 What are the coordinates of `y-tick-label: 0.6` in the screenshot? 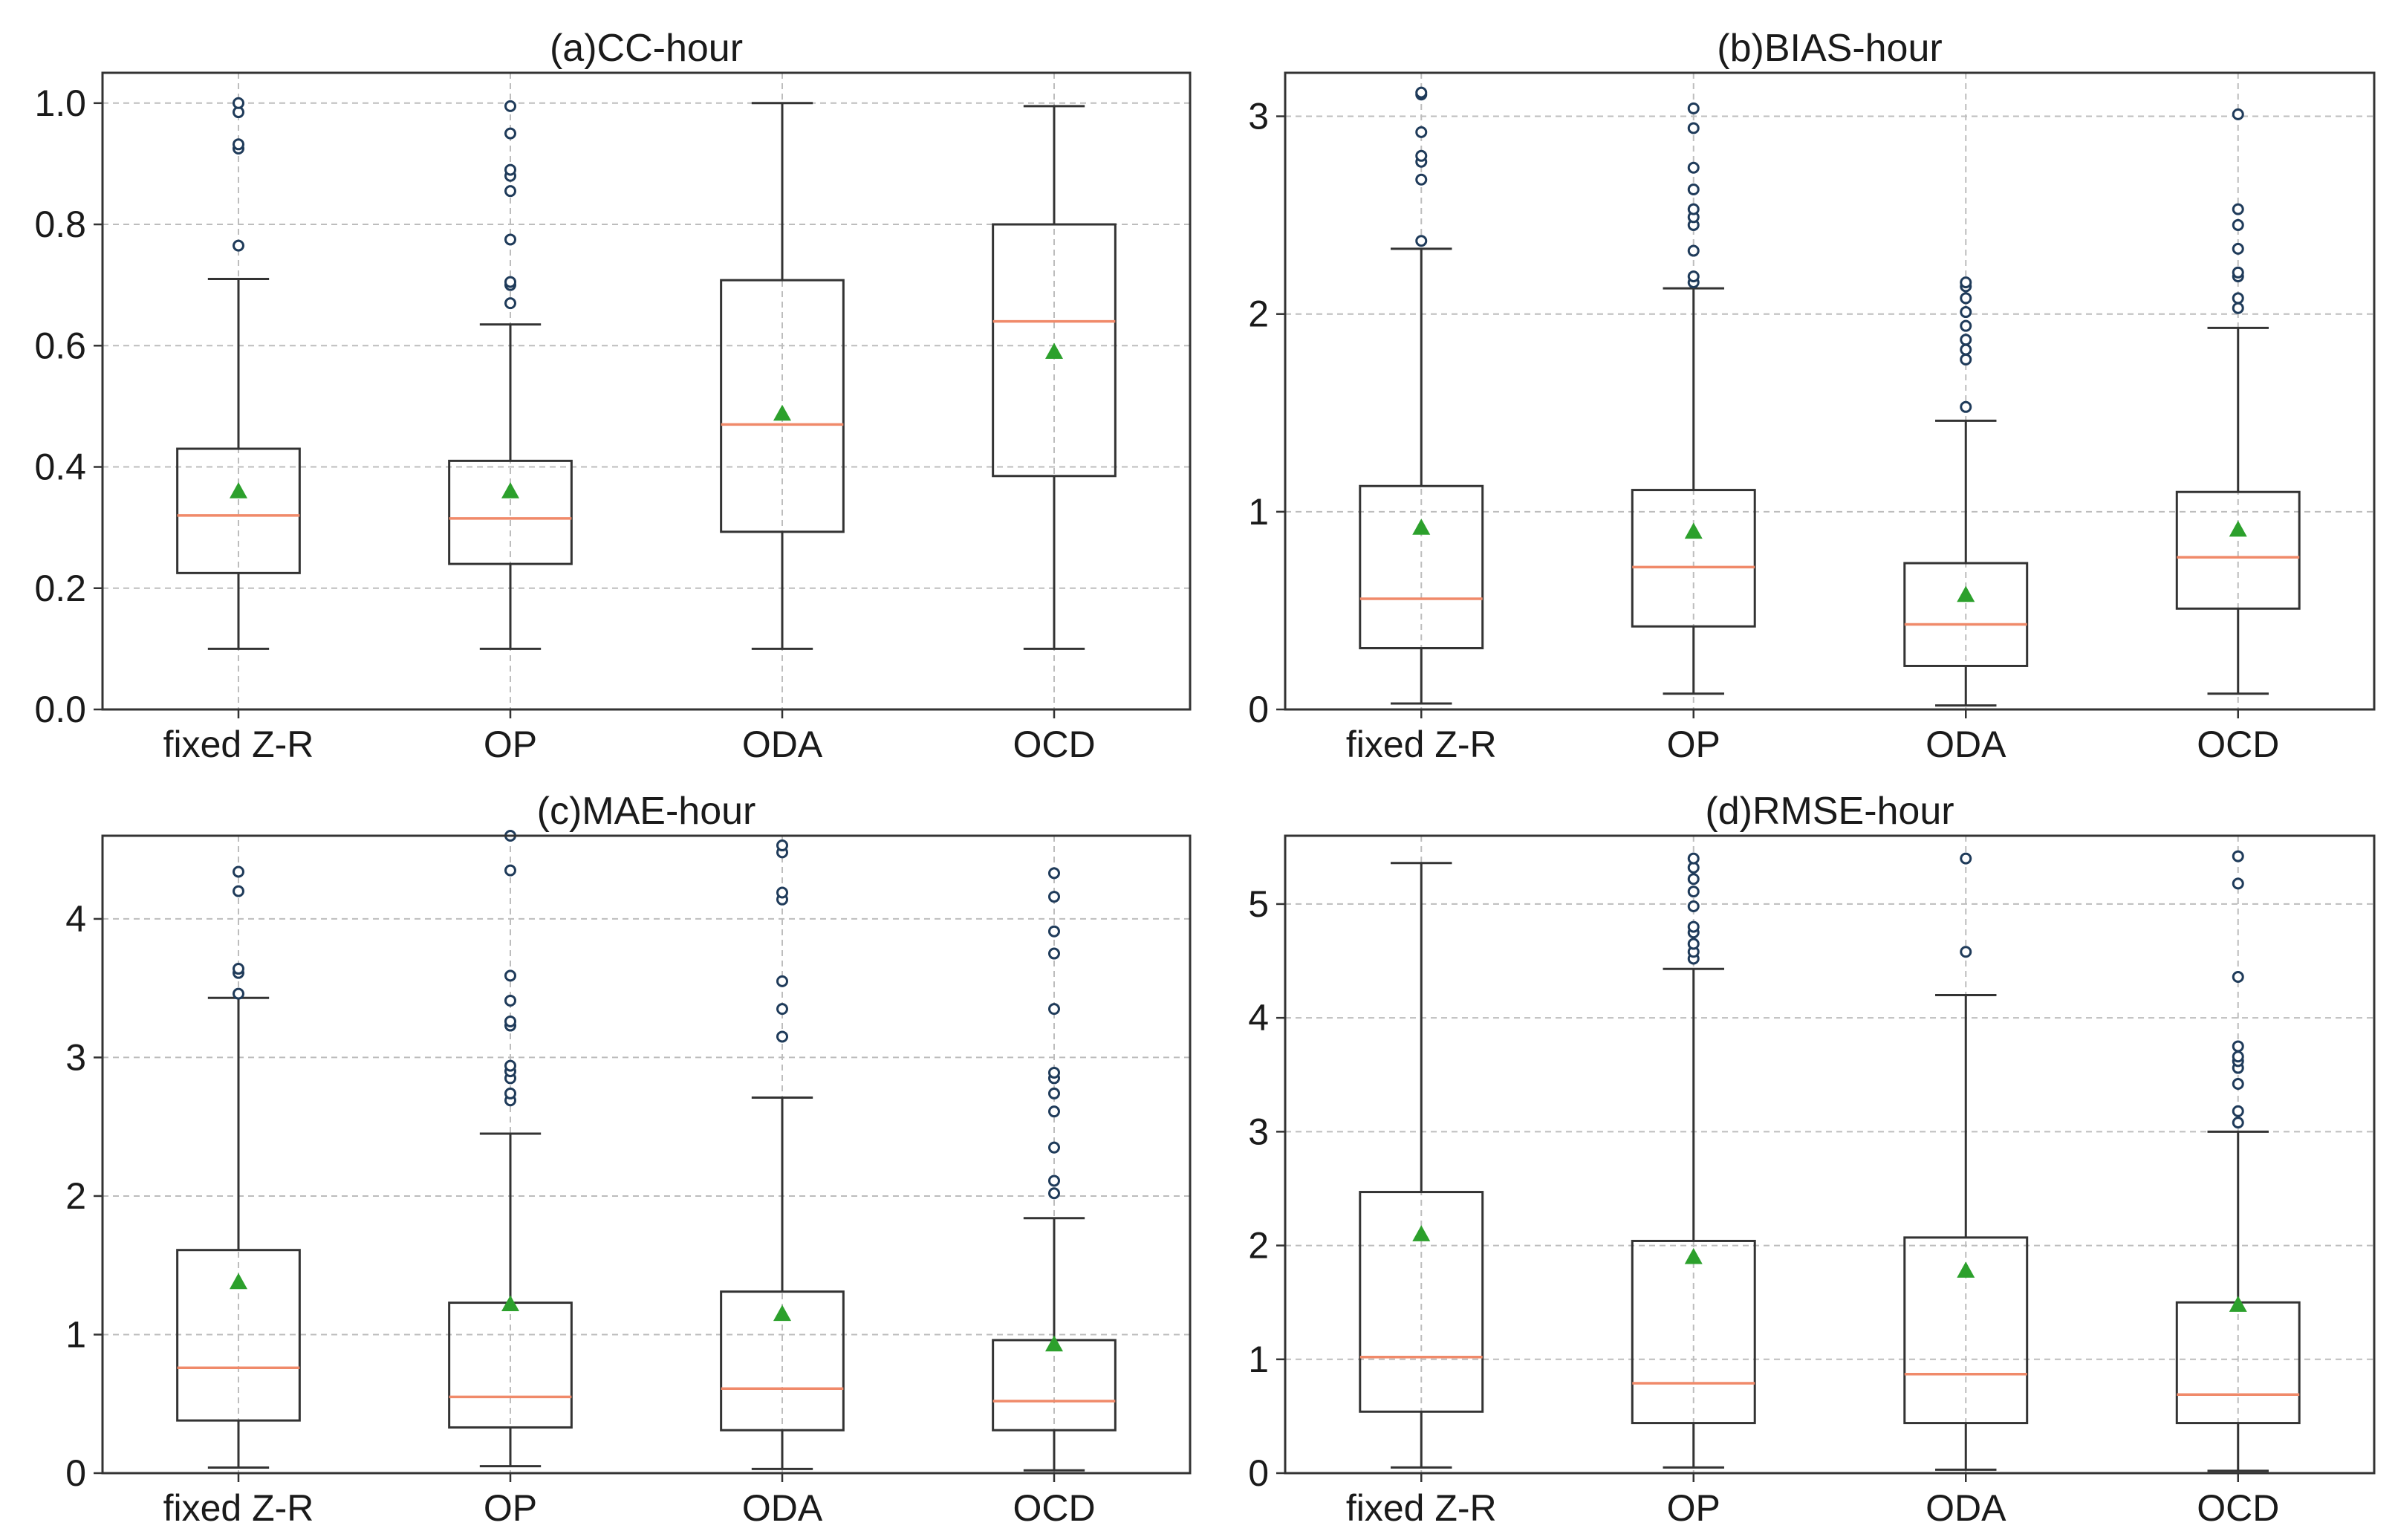 It's located at (60, 345).